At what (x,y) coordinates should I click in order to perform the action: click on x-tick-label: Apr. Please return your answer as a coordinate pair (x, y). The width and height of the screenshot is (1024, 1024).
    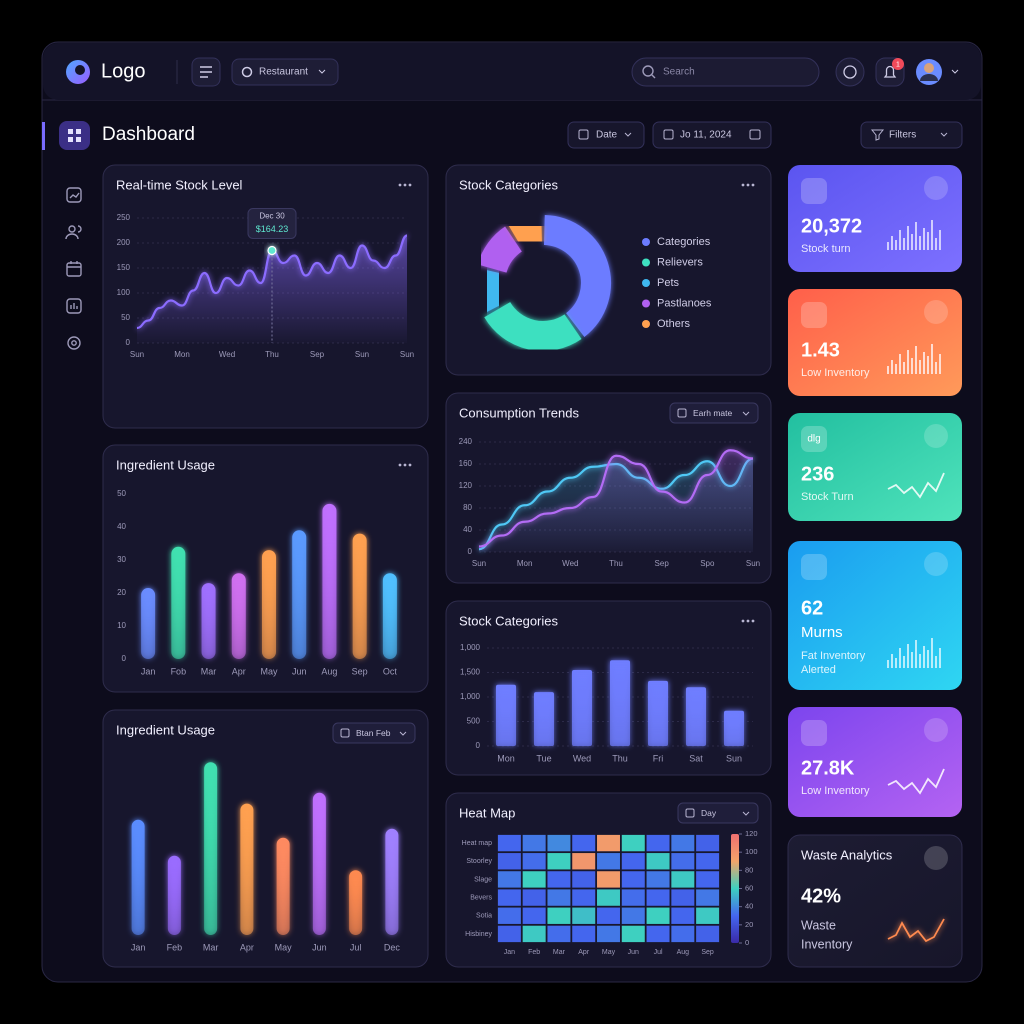
    Looking at the image, I should click on (239, 671).